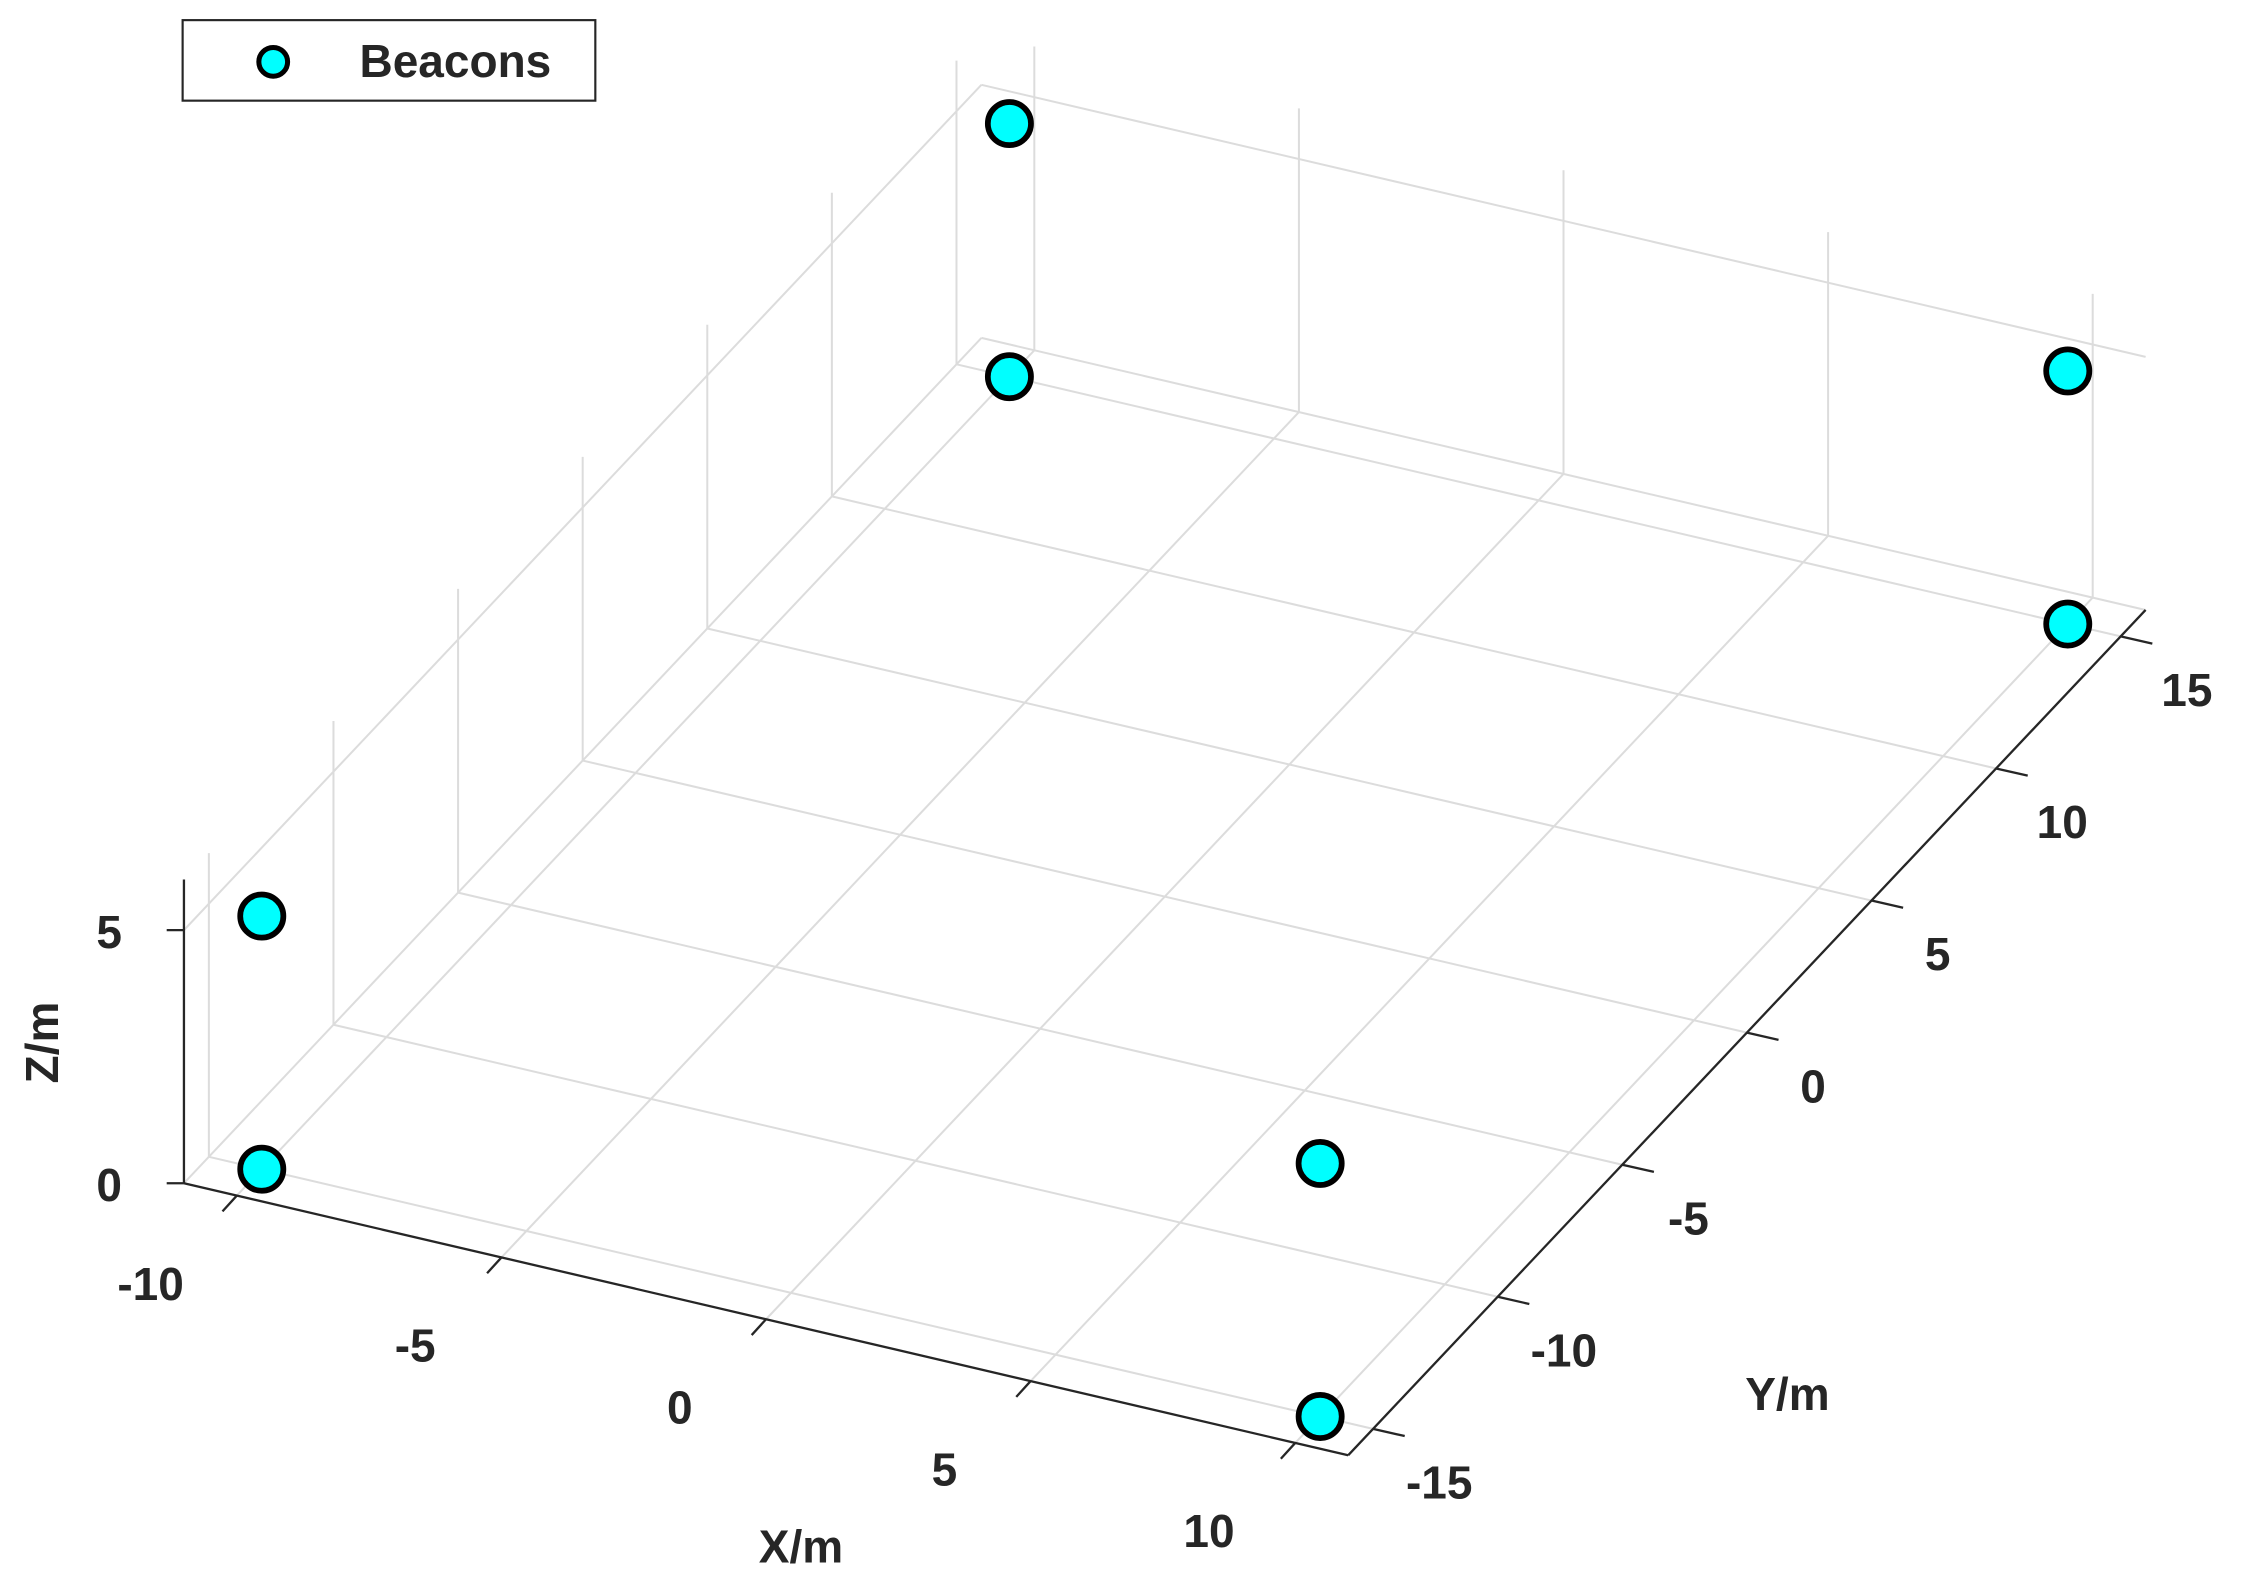 The image size is (2255, 1594). What do you see at coordinates (680, 1407) in the screenshot?
I see `x-tick-label: 0` at bounding box center [680, 1407].